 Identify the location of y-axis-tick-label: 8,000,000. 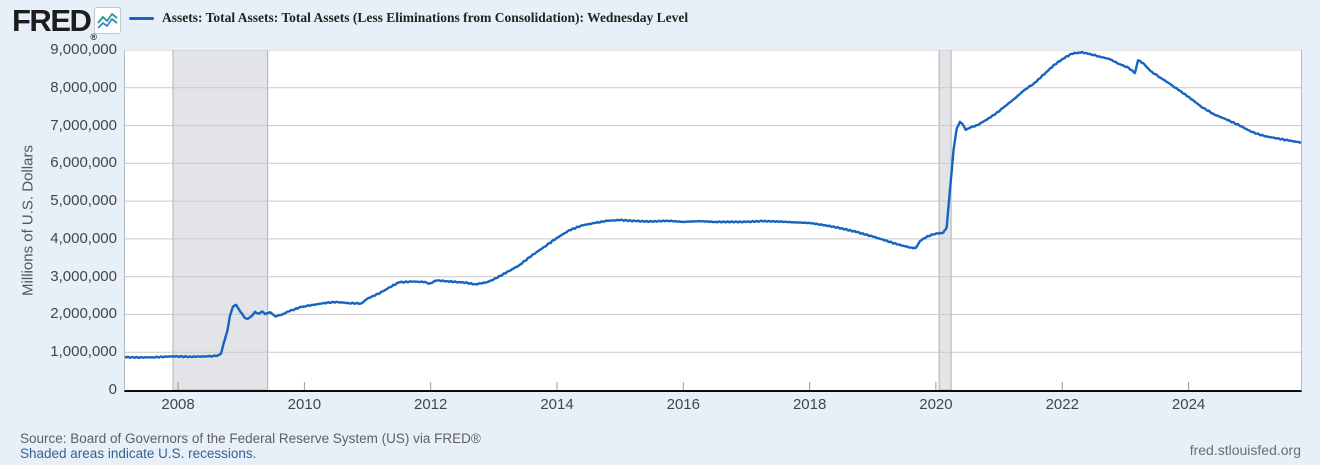
(83, 87).